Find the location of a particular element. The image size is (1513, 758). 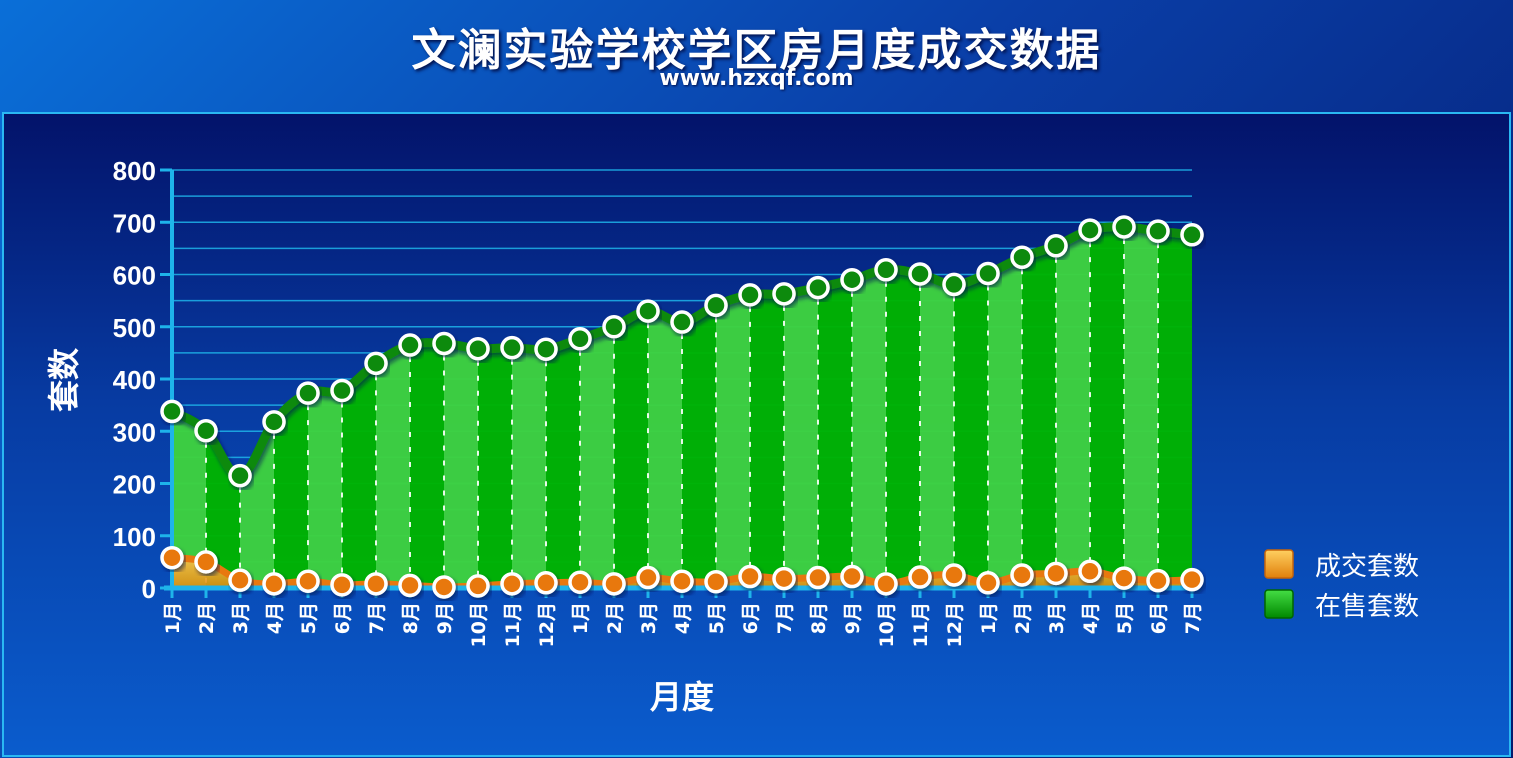

x-tick-label-4: 5月 is located at coordinates (309, 618).